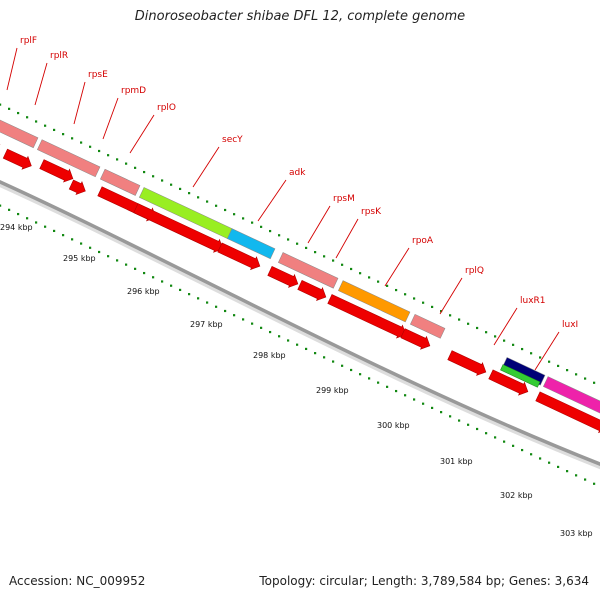 The height and width of the screenshot is (600, 600). I want to click on kbp-tick-label: 300 kbp, so click(393, 425).